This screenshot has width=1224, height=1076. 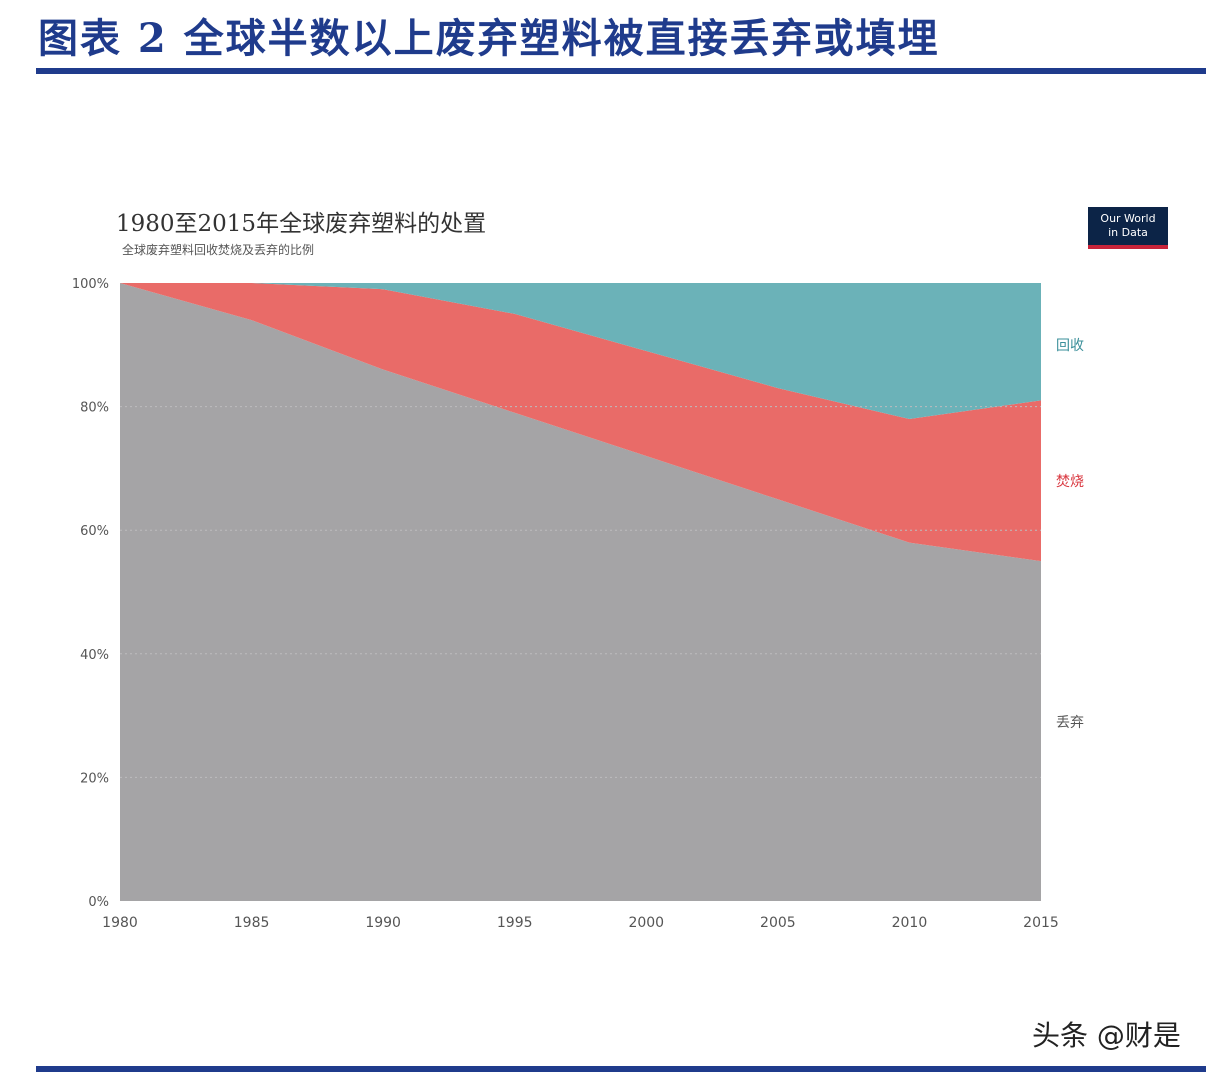 I want to click on chart-title: 1980至2015年全球废弃塑料的处置, so click(x=301, y=224).